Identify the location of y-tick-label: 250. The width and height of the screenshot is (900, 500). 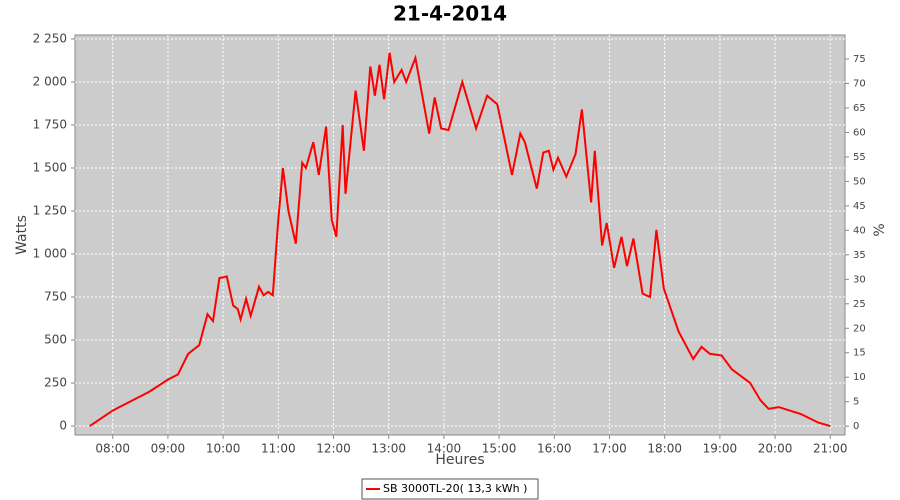
(55, 383).